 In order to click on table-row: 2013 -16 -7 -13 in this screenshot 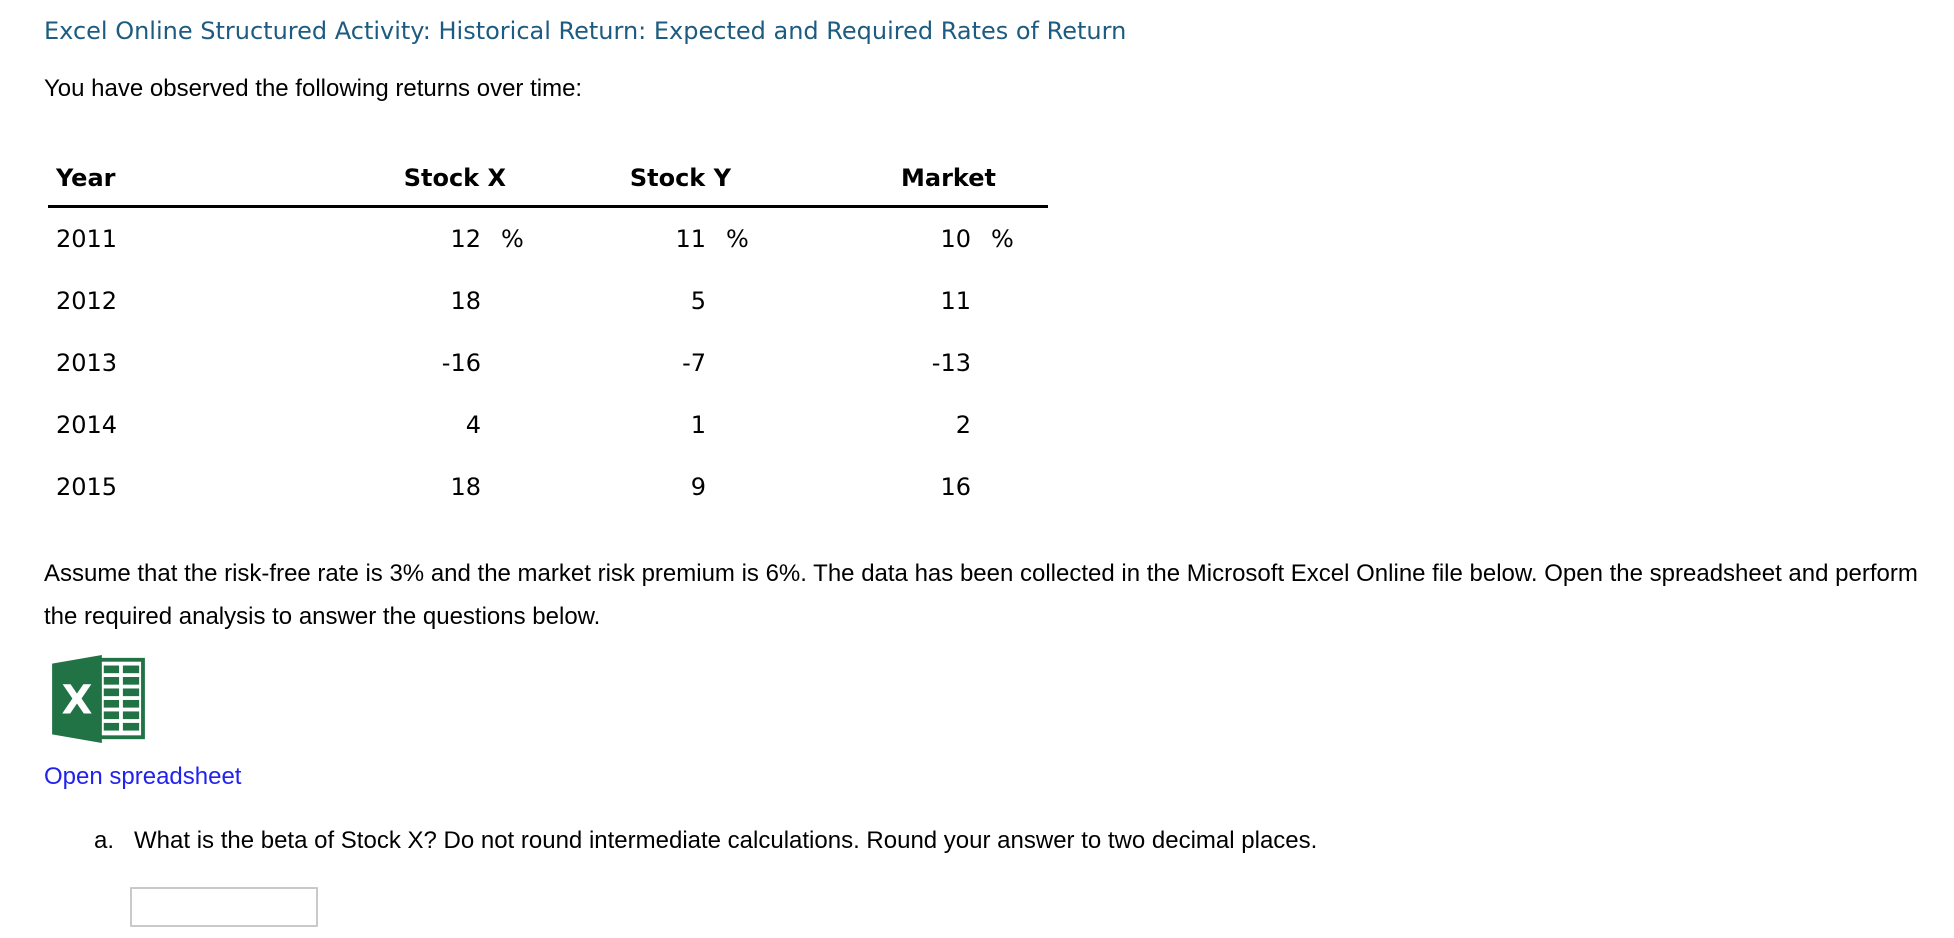, I will do `click(548, 363)`.